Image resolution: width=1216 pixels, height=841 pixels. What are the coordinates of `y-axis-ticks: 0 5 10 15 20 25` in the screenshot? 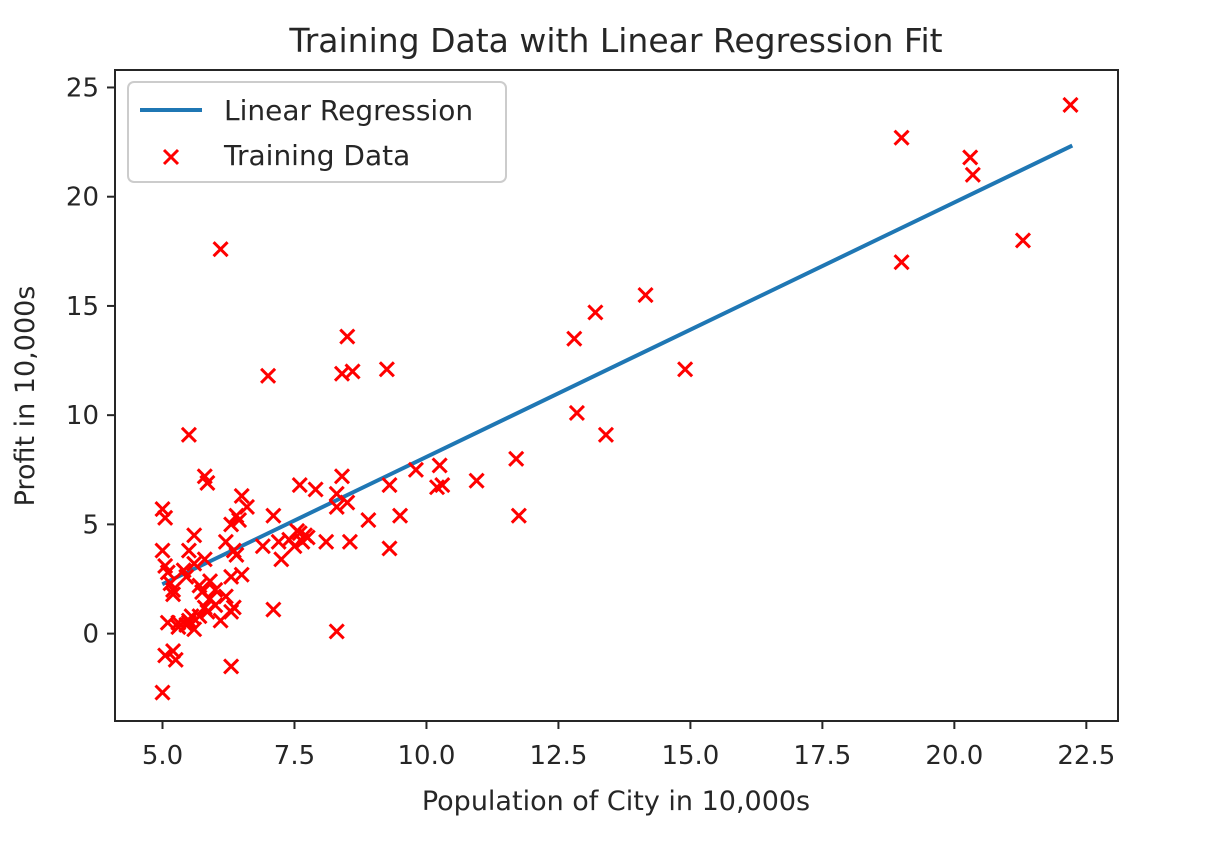 It's located at (90, 361).